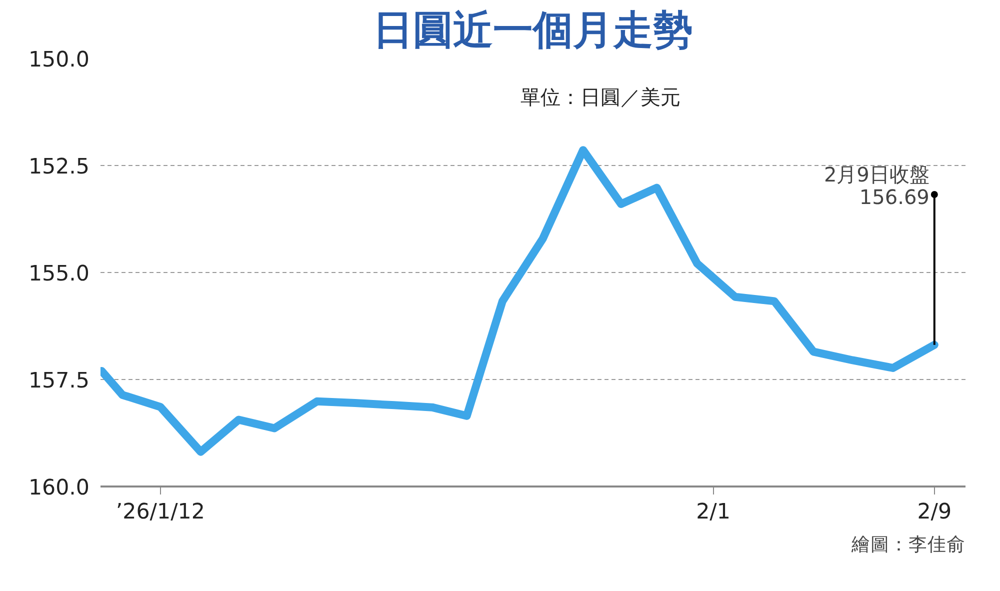 Image resolution: width=1000 pixels, height=591 pixels. What do you see at coordinates (533, 31) in the screenshot?
I see `chart-title: 日圓近一個月走勢` at bounding box center [533, 31].